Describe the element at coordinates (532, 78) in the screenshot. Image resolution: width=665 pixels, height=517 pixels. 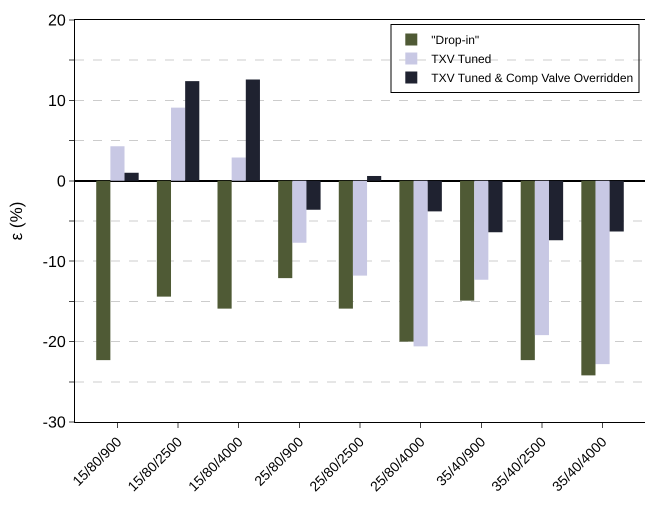
I see `legend-label: TXV Tuned & Comp Valve Overridden` at that location.